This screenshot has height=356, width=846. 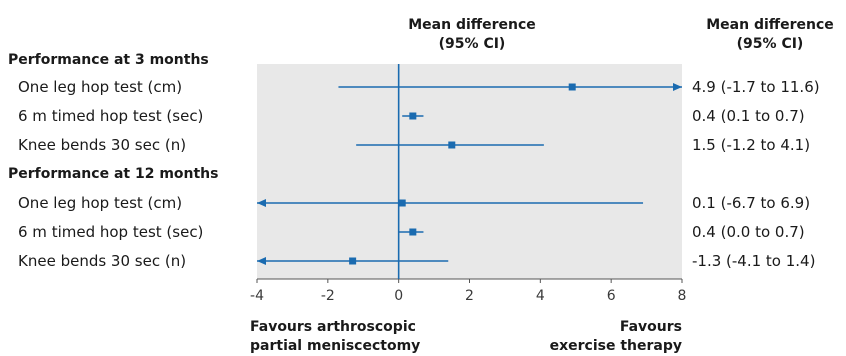 What do you see at coordinates (472, 44) in the screenshot?
I see `plot-header-line2: (95% CI)` at bounding box center [472, 44].